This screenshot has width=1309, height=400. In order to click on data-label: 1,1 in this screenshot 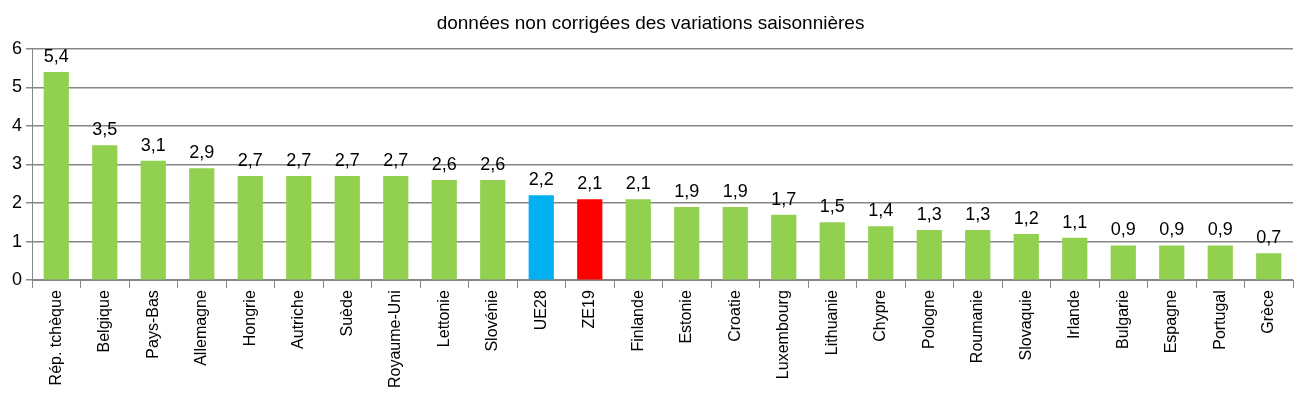, I will do `click(1075, 221)`.